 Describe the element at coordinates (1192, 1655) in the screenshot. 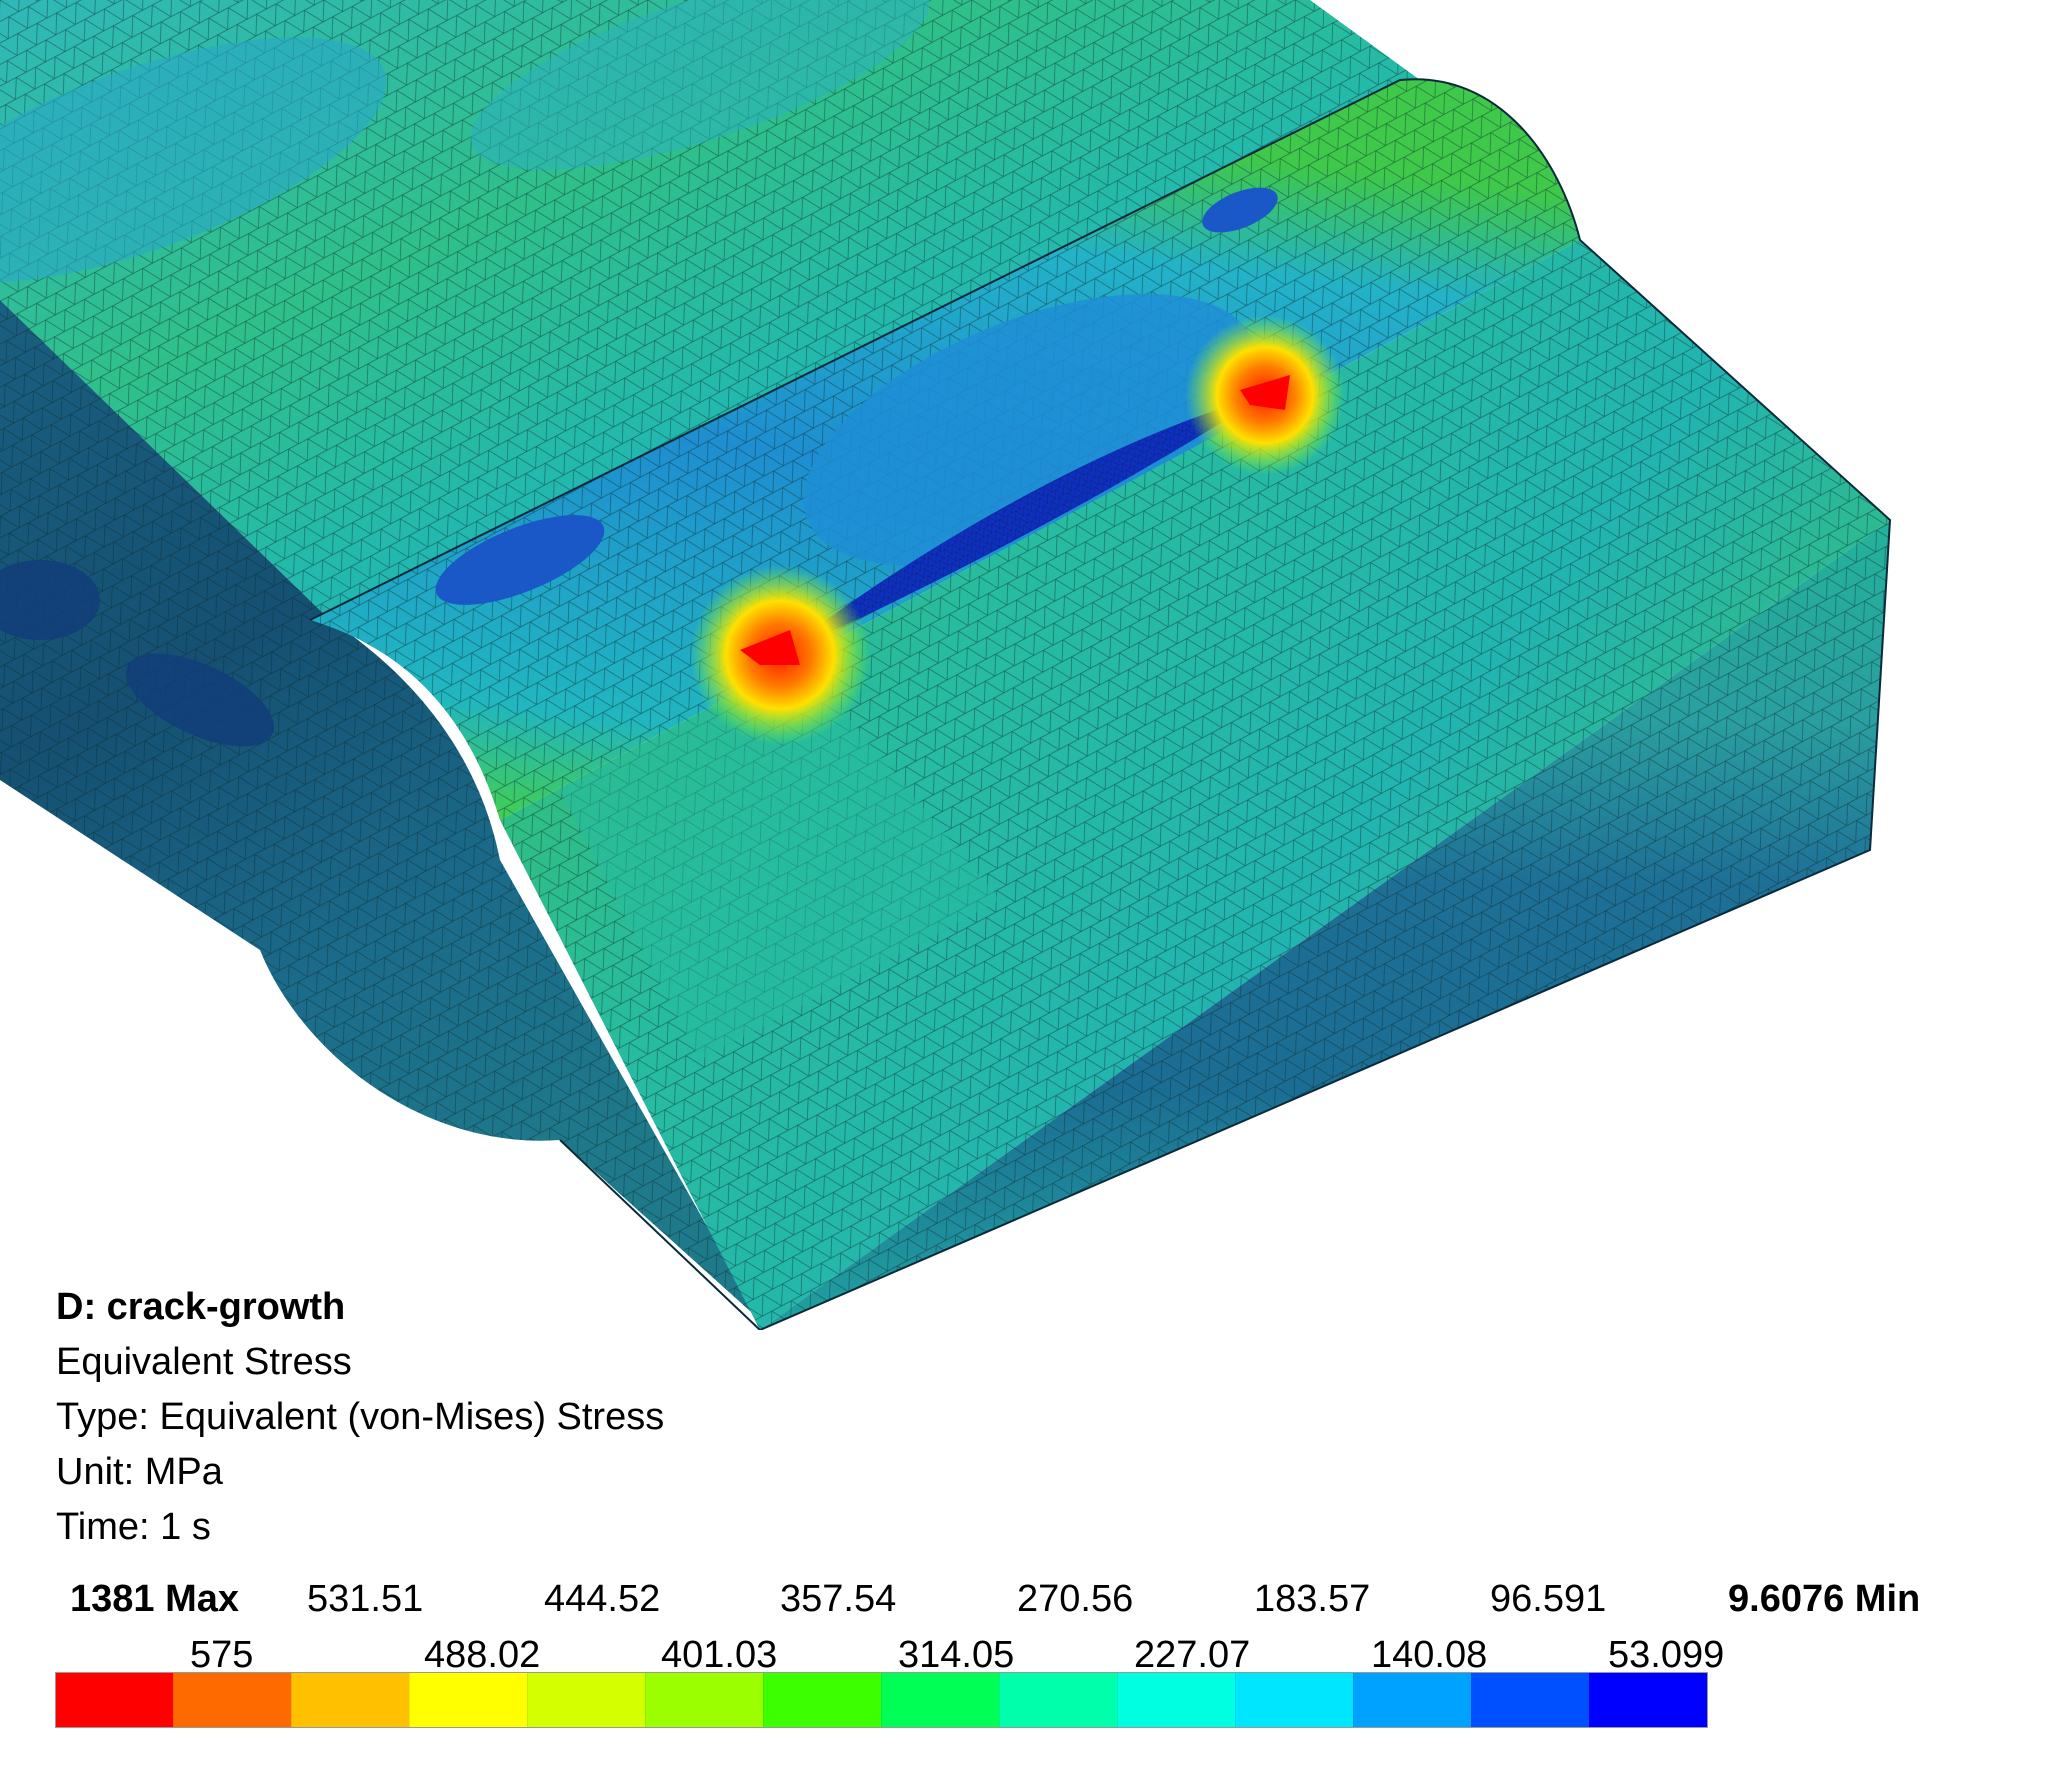

I see `legend-bottom-value: 227.07` at that location.